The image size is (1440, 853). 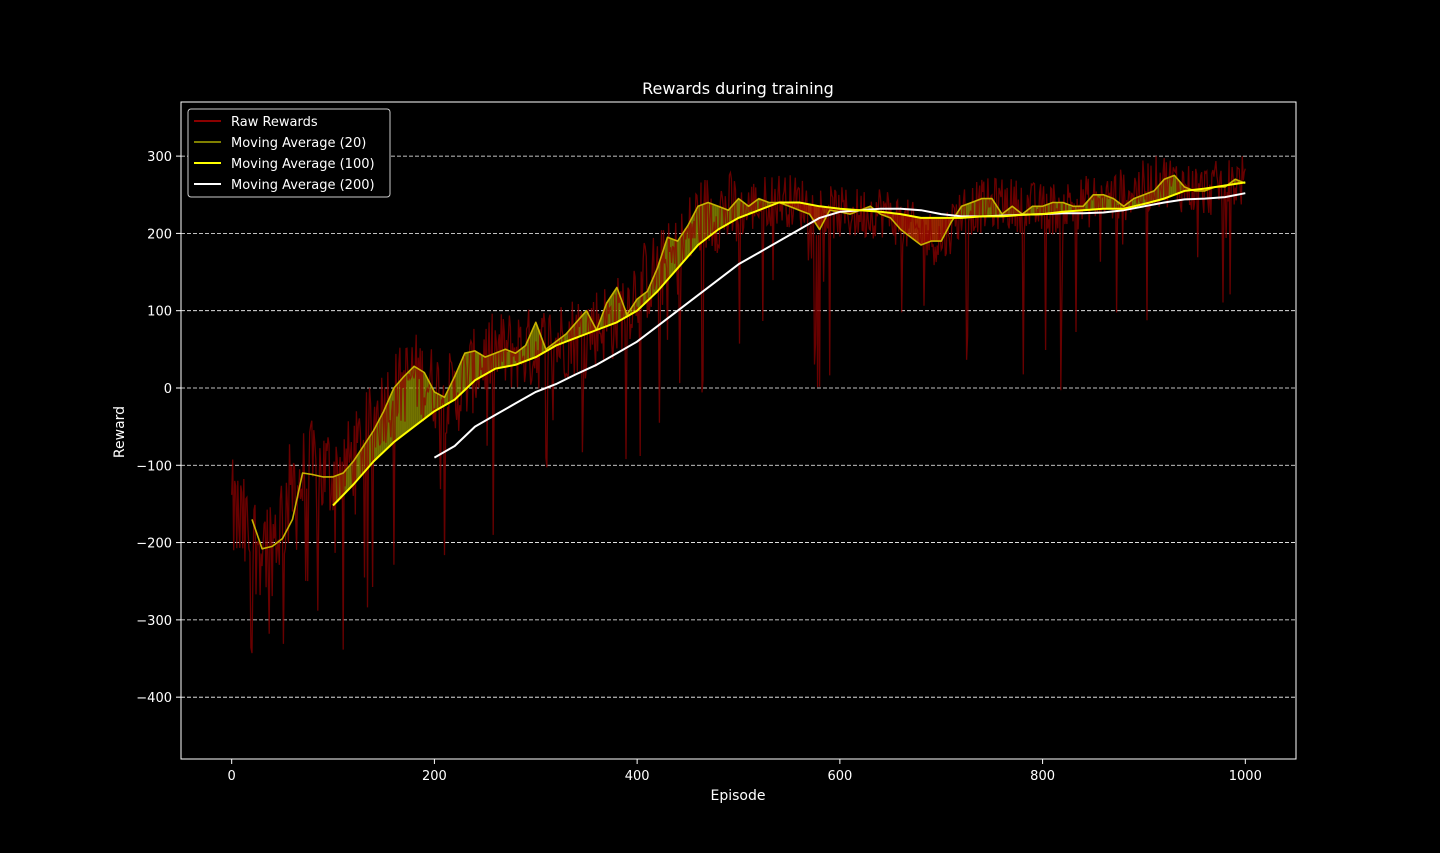 I want to click on y-tick-label: −200, so click(x=154, y=544).